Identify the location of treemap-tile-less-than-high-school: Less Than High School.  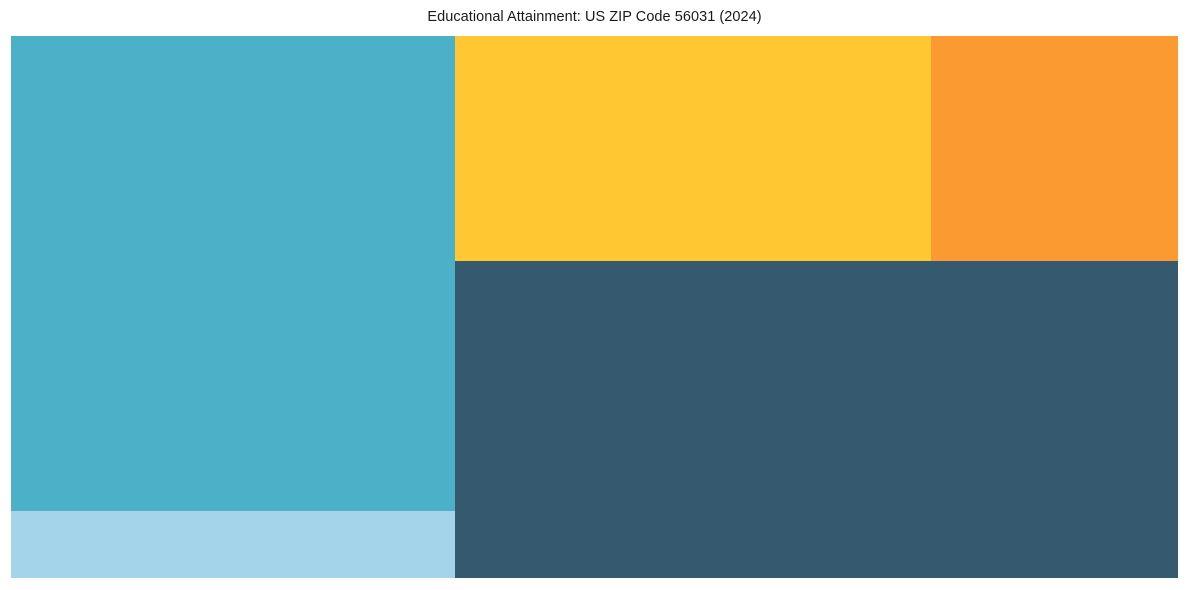
(1054, 148).